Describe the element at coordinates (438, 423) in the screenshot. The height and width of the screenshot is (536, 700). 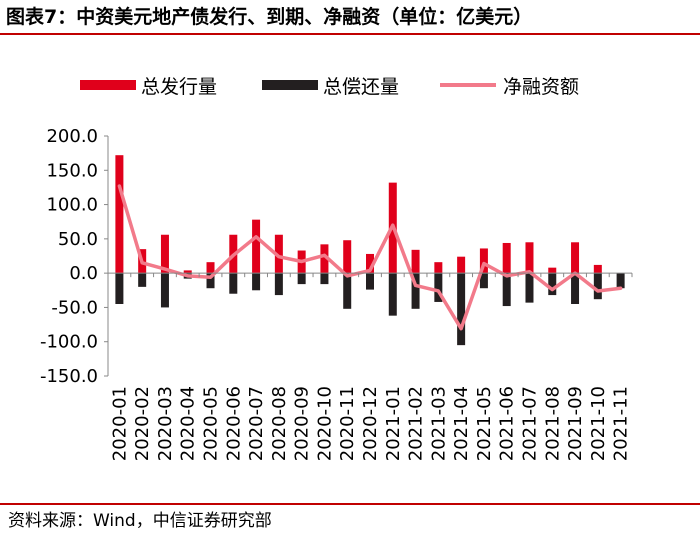
I see `x-tick-label: 2021-03` at that location.